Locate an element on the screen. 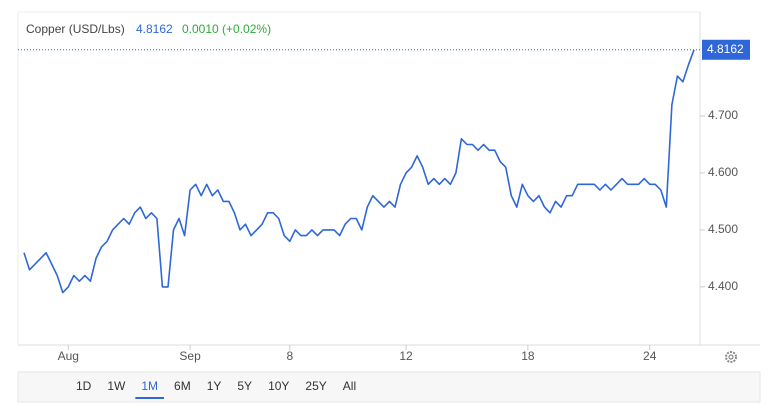 The height and width of the screenshot is (414, 772). range-button: 1W is located at coordinates (116, 386).